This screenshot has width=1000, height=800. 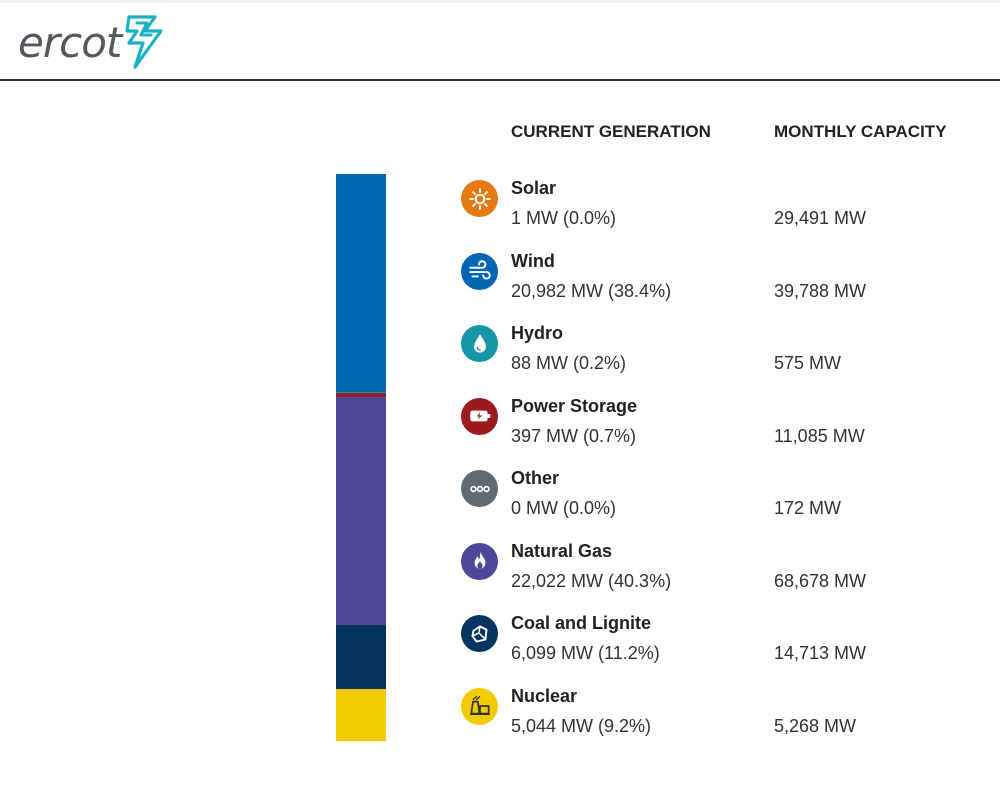 What do you see at coordinates (808, 363) in the screenshot?
I see `fuel-capacity: 575 MW` at bounding box center [808, 363].